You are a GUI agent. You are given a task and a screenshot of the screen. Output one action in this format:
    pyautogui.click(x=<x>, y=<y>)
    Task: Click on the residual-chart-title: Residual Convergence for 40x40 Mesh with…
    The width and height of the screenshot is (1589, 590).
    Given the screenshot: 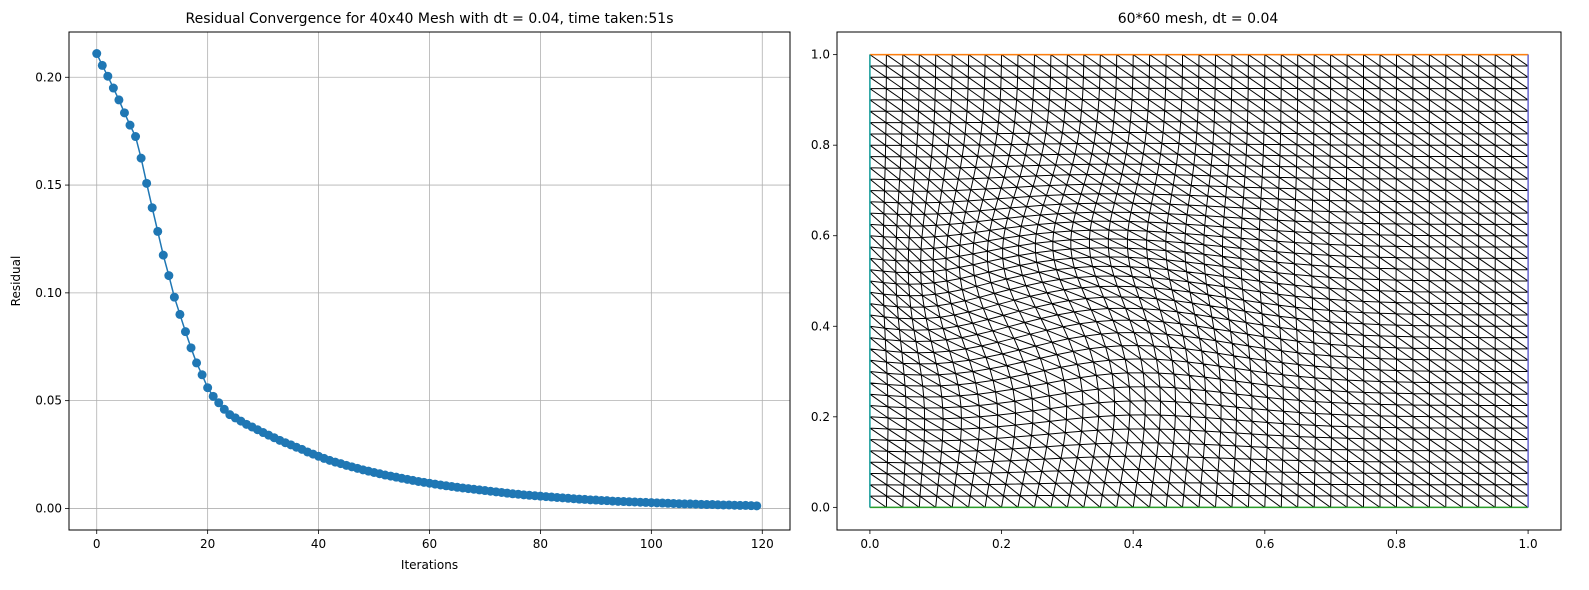 What is the action you would take?
    pyautogui.click(x=429, y=19)
    